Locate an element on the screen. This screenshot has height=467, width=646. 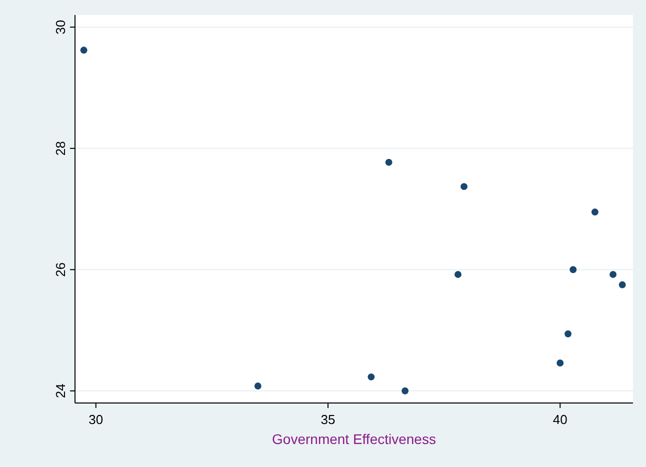
x-tick-label: 40 is located at coordinates (560, 419).